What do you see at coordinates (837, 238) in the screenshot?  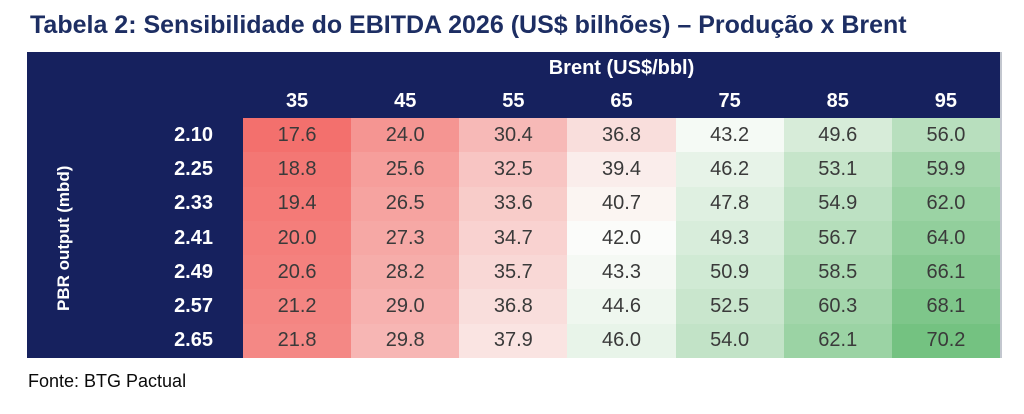 I see `heatmap-cell: 56.7` at bounding box center [837, 238].